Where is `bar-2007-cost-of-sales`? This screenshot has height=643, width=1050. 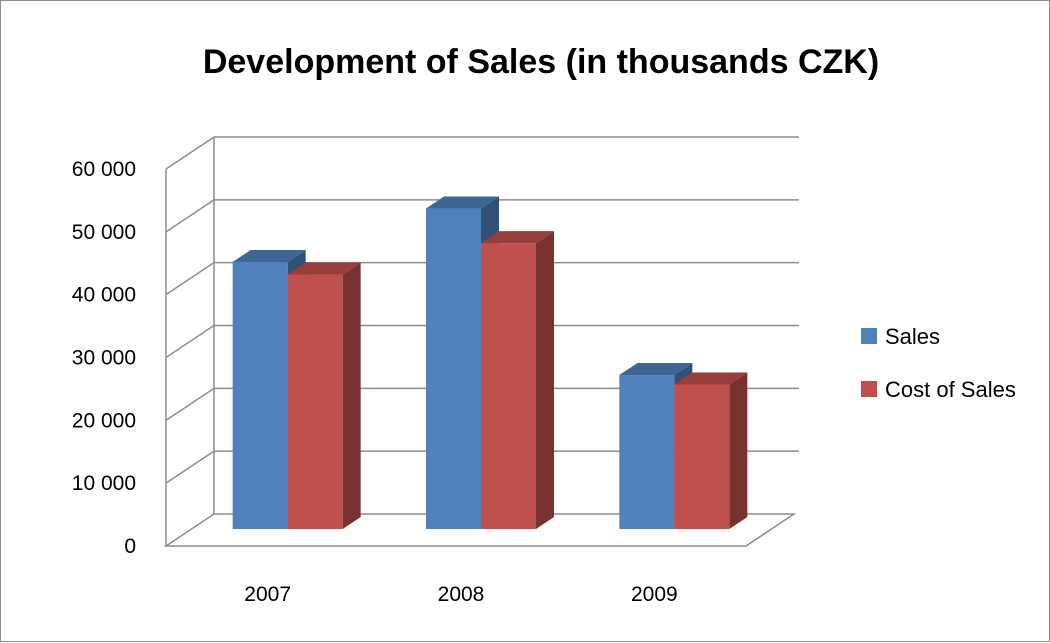 bar-2007-cost-of-sales is located at coordinates (324, 395).